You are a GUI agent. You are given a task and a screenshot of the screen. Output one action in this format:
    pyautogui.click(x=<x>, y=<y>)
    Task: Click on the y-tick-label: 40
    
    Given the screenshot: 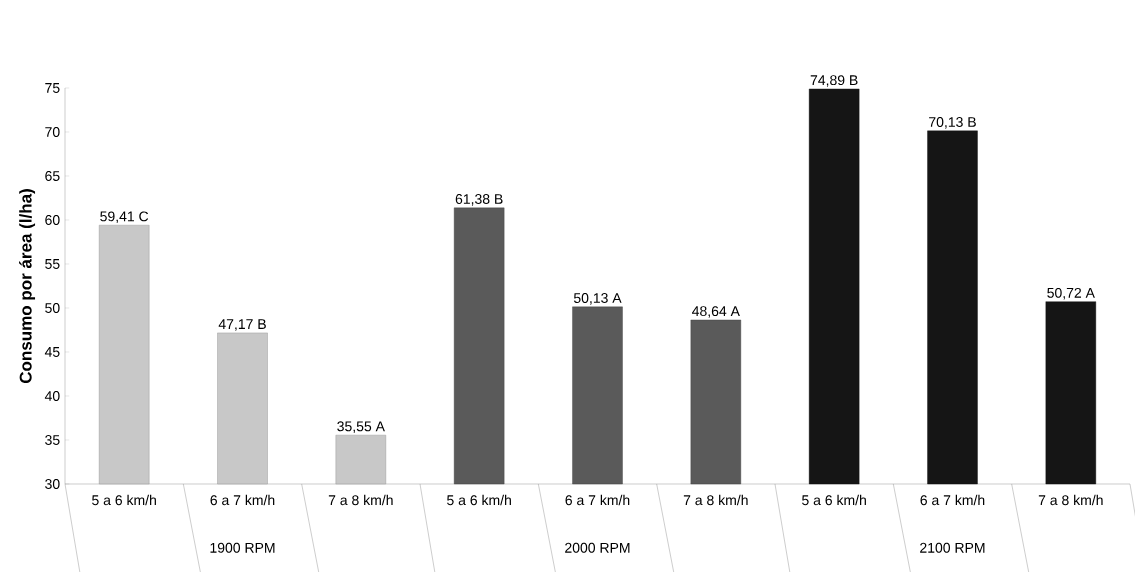 What is the action you would take?
    pyautogui.click(x=52, y=396)
    